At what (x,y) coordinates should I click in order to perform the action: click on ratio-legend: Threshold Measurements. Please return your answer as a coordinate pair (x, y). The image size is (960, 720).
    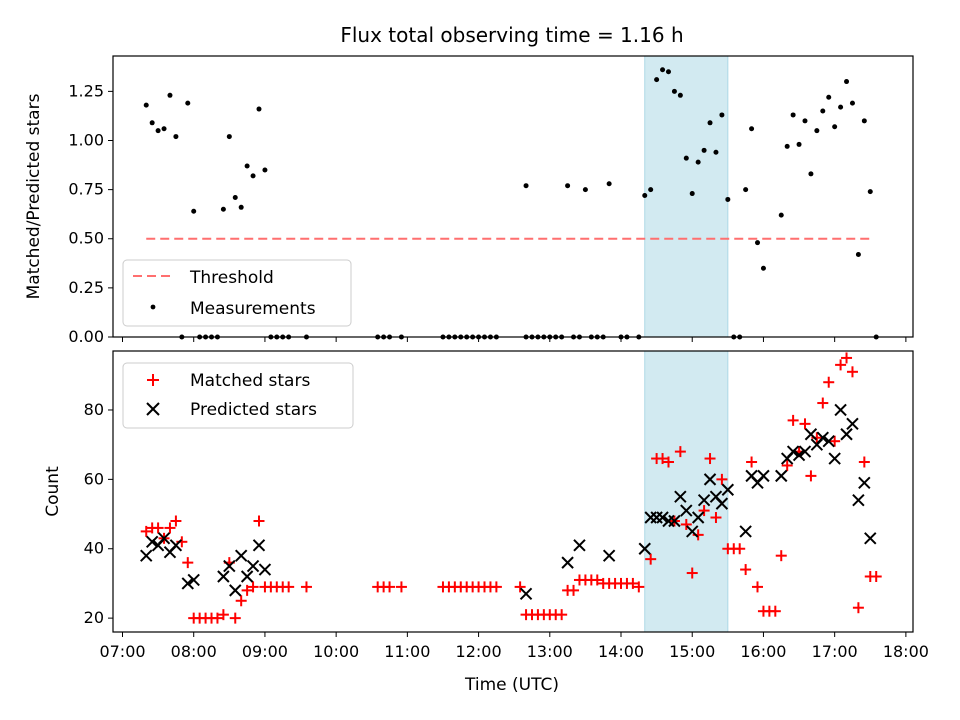
    Looking at the image, I should click on (237, 293).